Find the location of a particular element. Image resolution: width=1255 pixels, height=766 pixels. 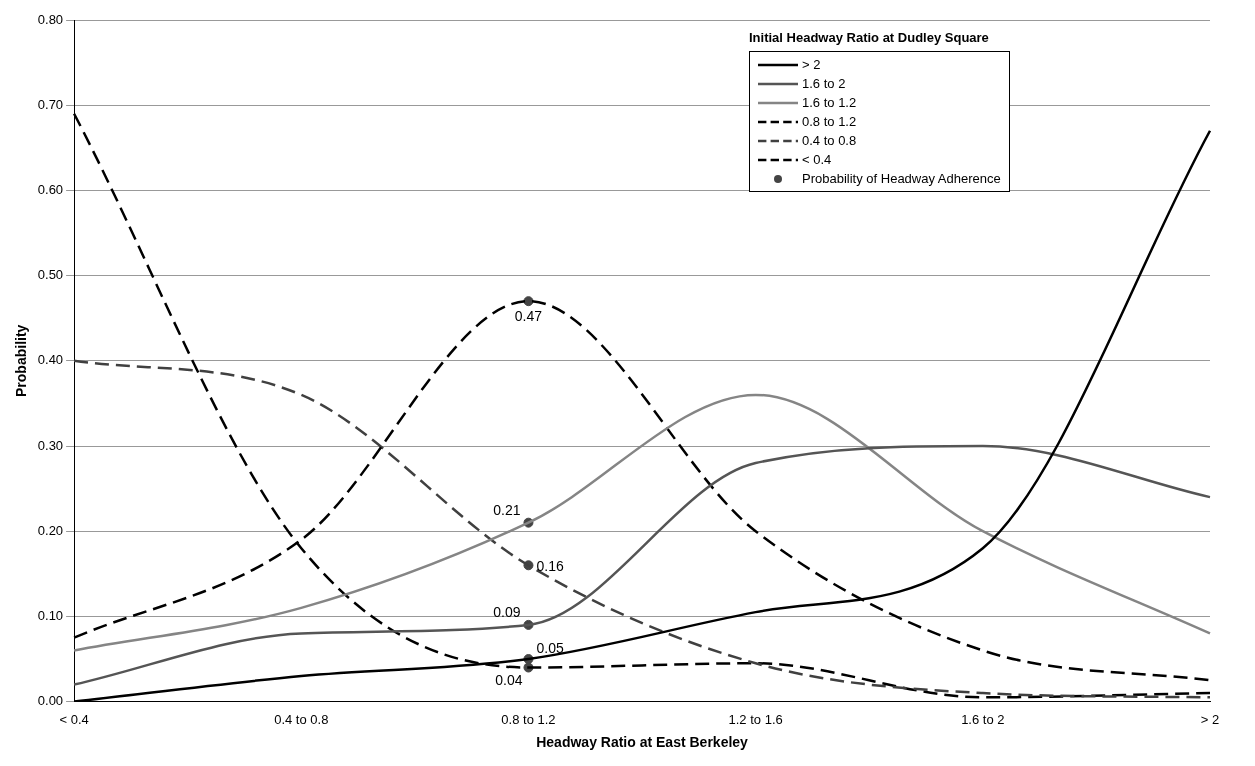

legend-label: 1.6 to 2 is located at coordinates (824, 83).